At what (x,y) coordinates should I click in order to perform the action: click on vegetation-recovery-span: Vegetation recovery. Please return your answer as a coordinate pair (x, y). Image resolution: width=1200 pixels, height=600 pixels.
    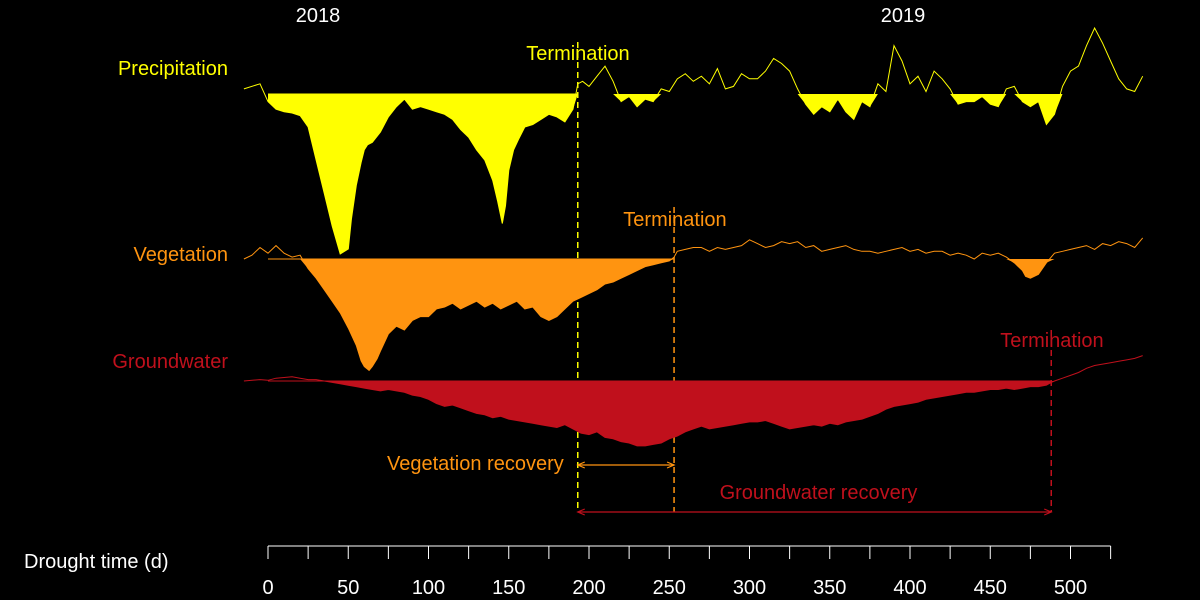
    Looking at the image, I should click on (531, 464).